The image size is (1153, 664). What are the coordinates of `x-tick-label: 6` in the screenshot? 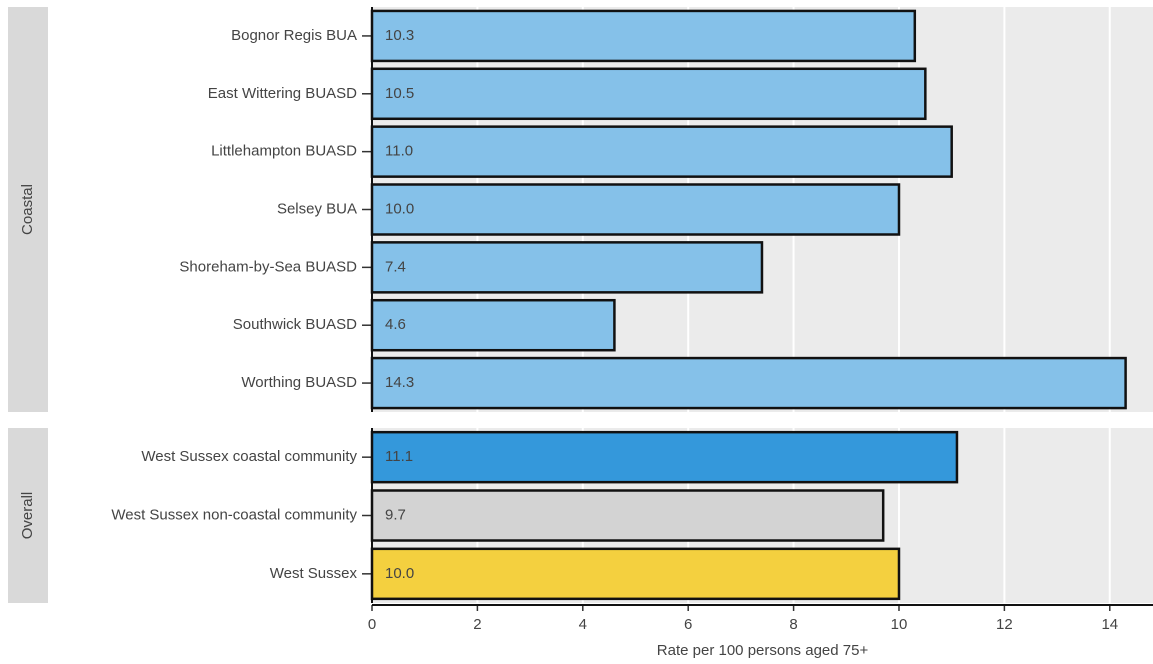 It's located at (688, 624).